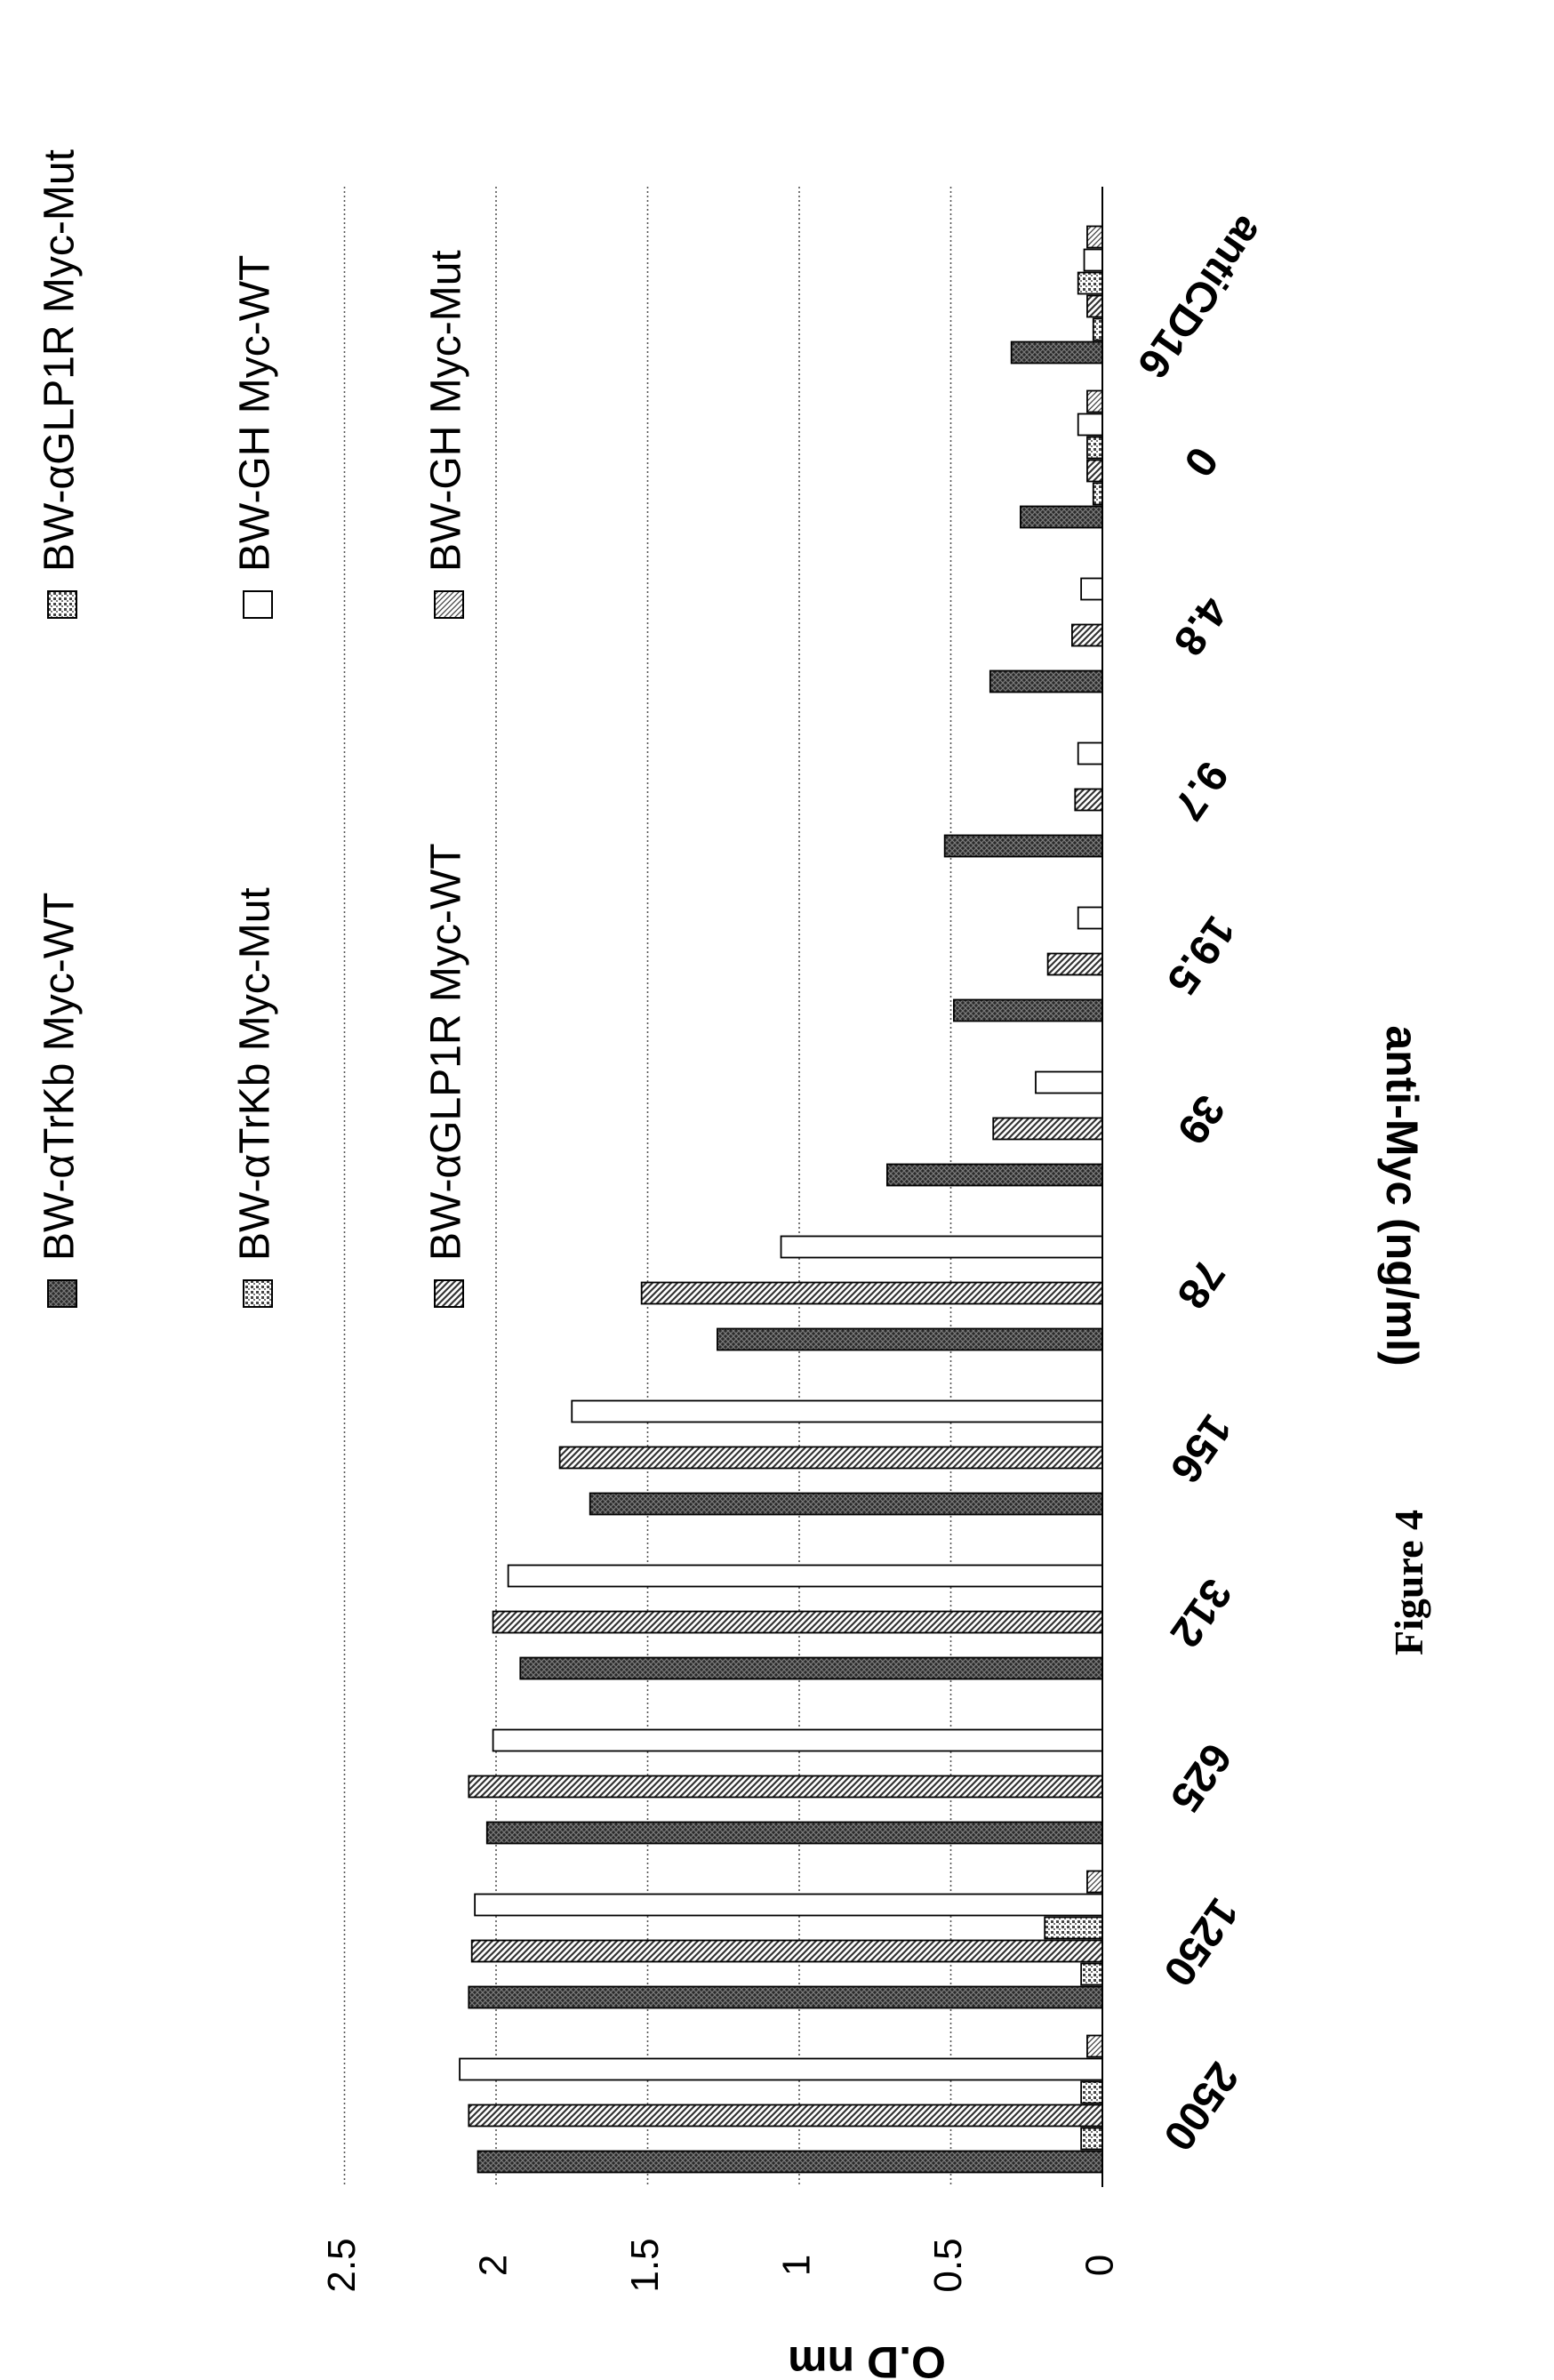 Image resolution: width=1554 pixels, height=2380 pixels. Describe the element at coordinates (1200, 1612) in the screenshot. I see `category-tick-label: 312` at that location.